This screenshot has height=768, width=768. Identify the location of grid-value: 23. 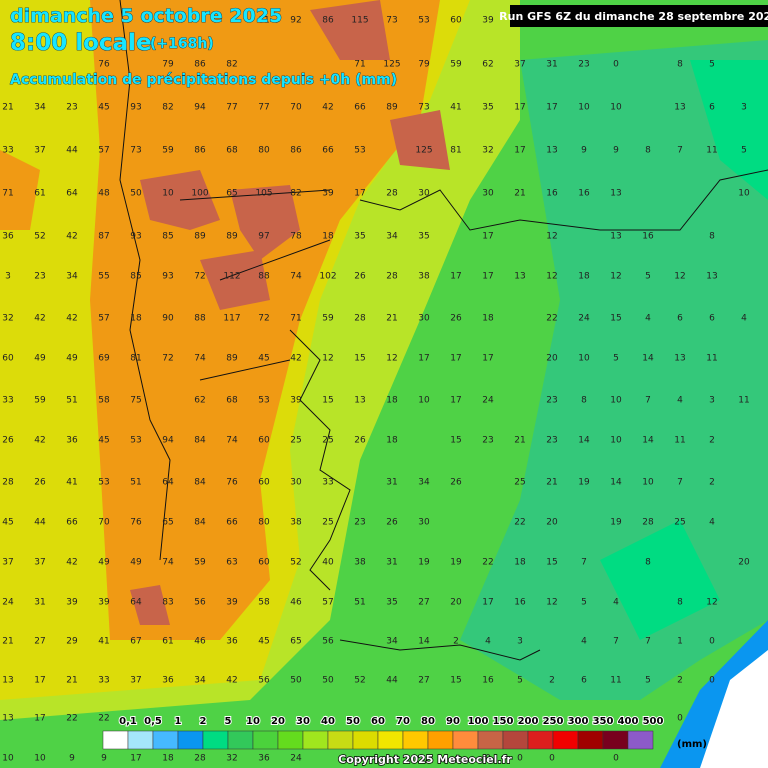
(359, 523).